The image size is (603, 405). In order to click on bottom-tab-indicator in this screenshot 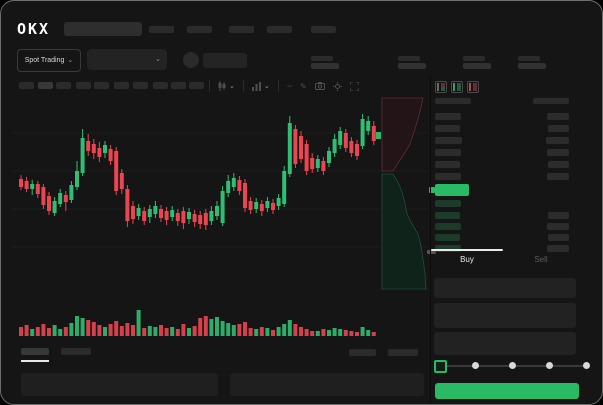, I will do `click(35, 361)`.